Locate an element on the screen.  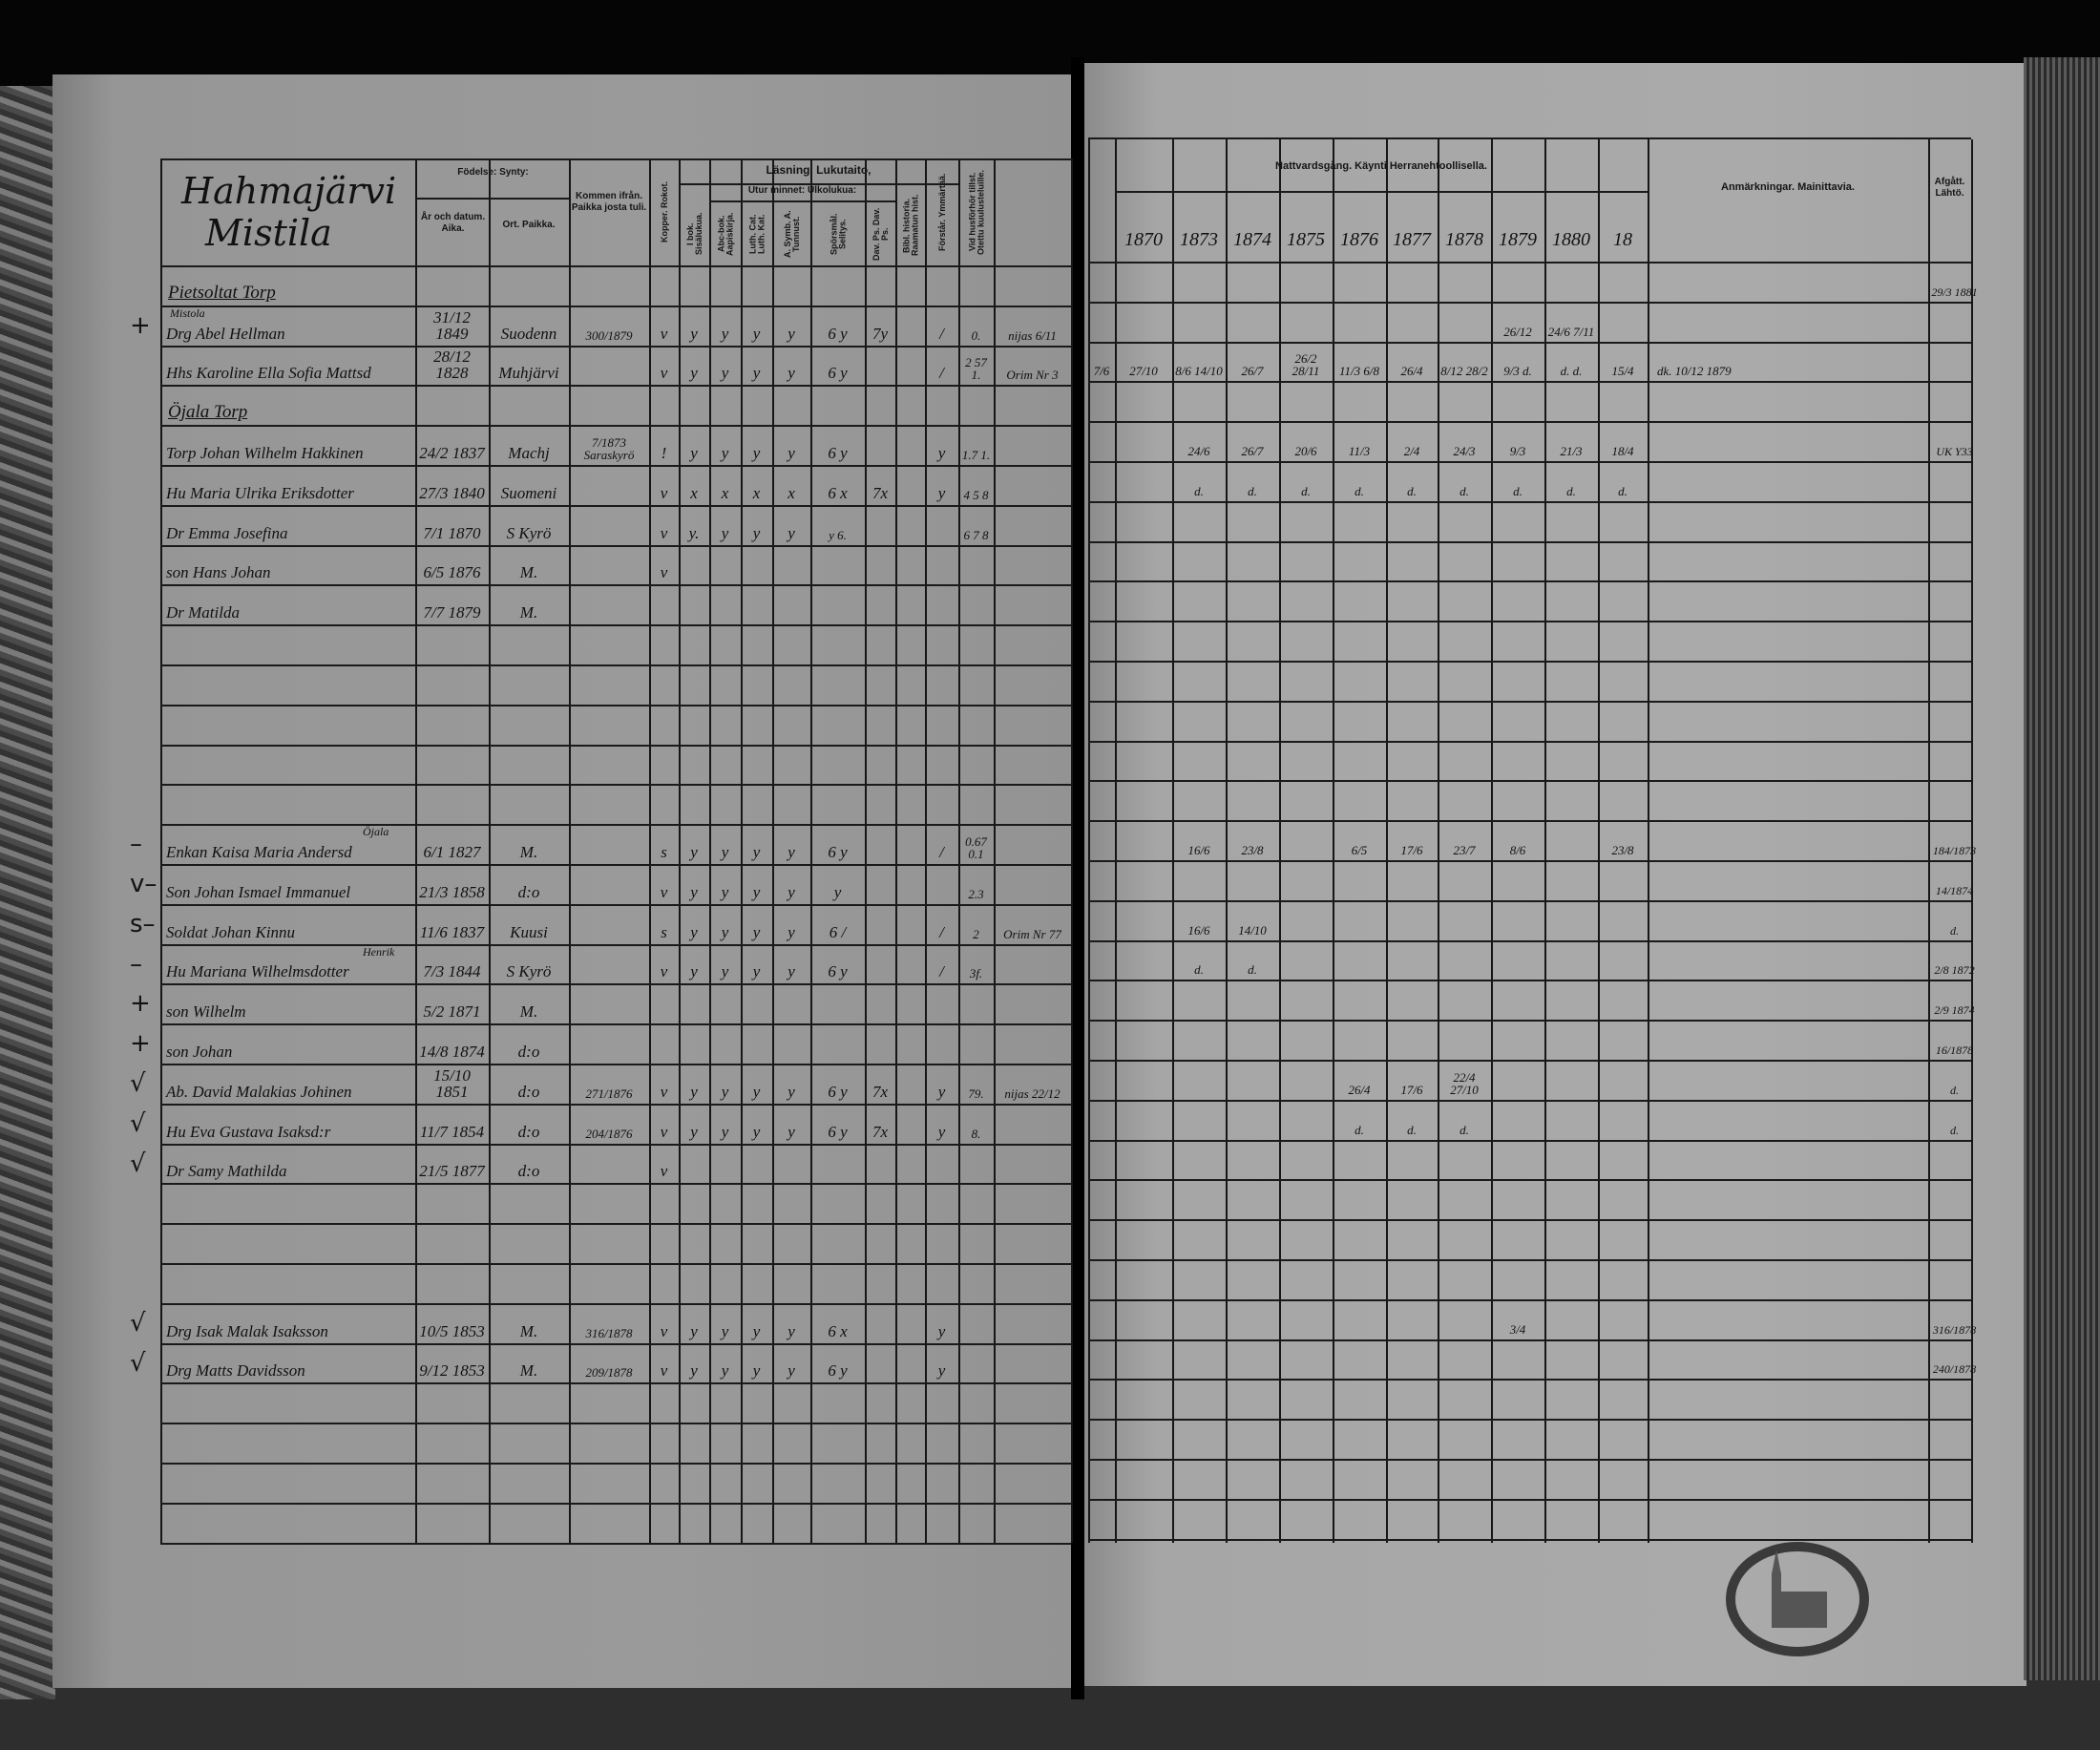
cell-departed: 240/1878 is located at coordinates (1955, 1369).